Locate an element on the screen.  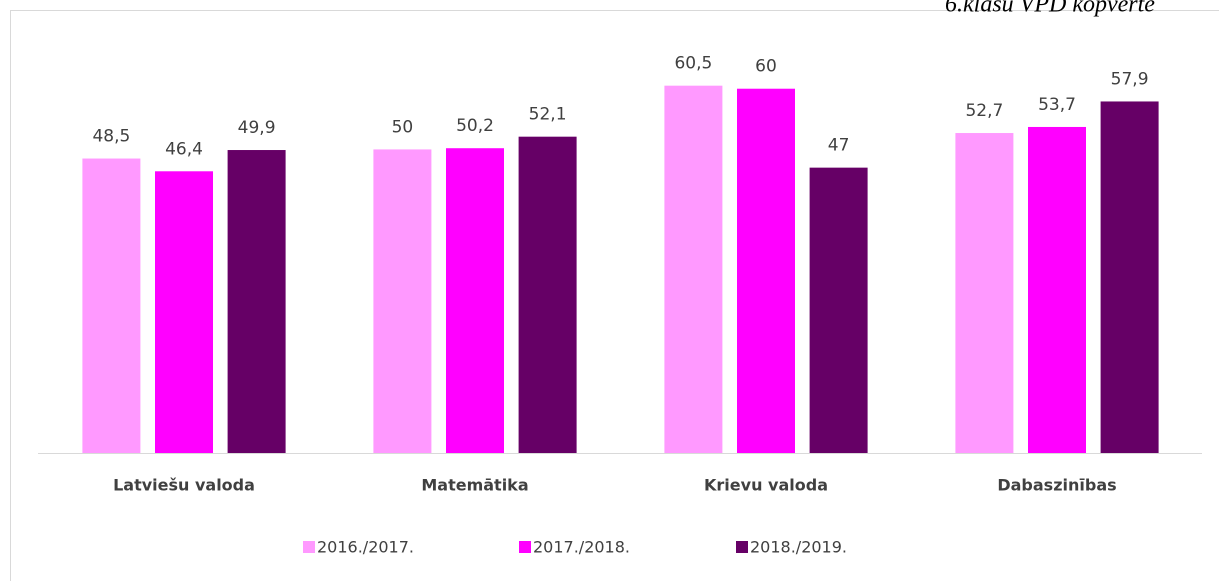
data-label: 47 is located at coordinates (839, 146).